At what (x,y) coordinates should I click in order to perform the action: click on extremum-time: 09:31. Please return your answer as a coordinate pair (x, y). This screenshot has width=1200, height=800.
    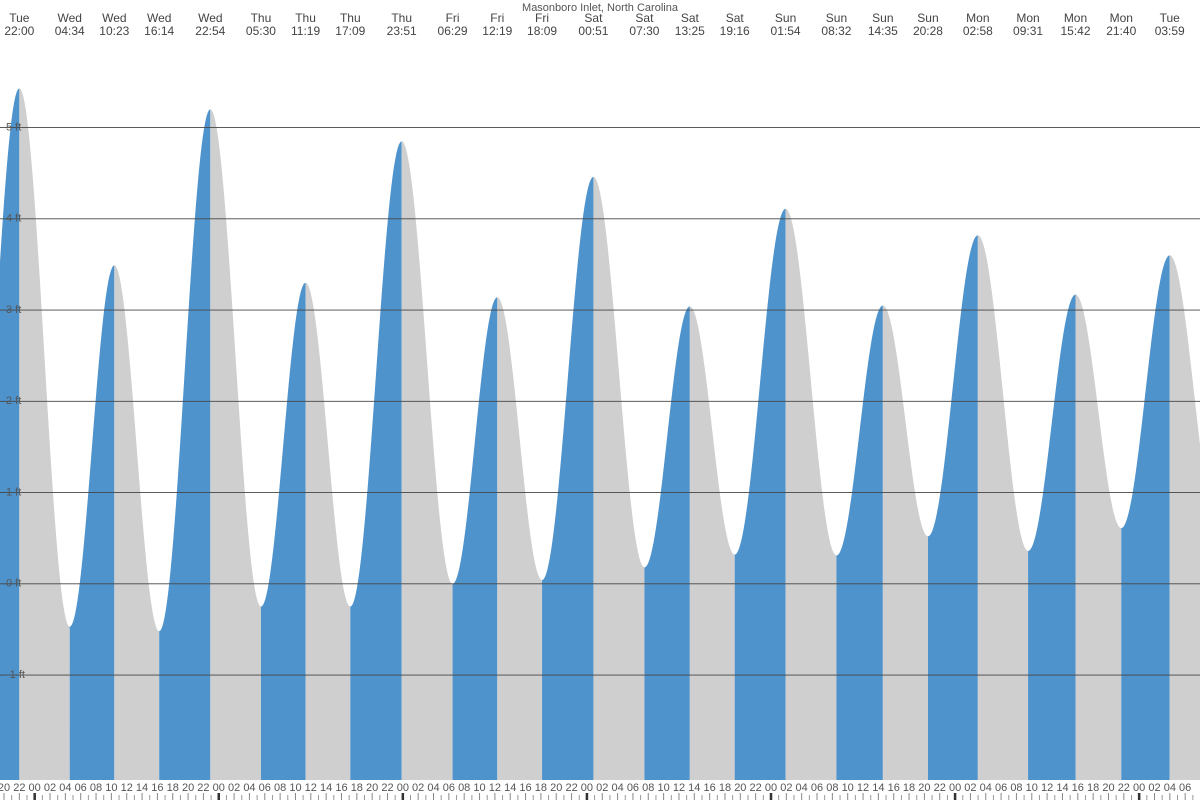
    Looking at the image, I should click on (1028, 31).